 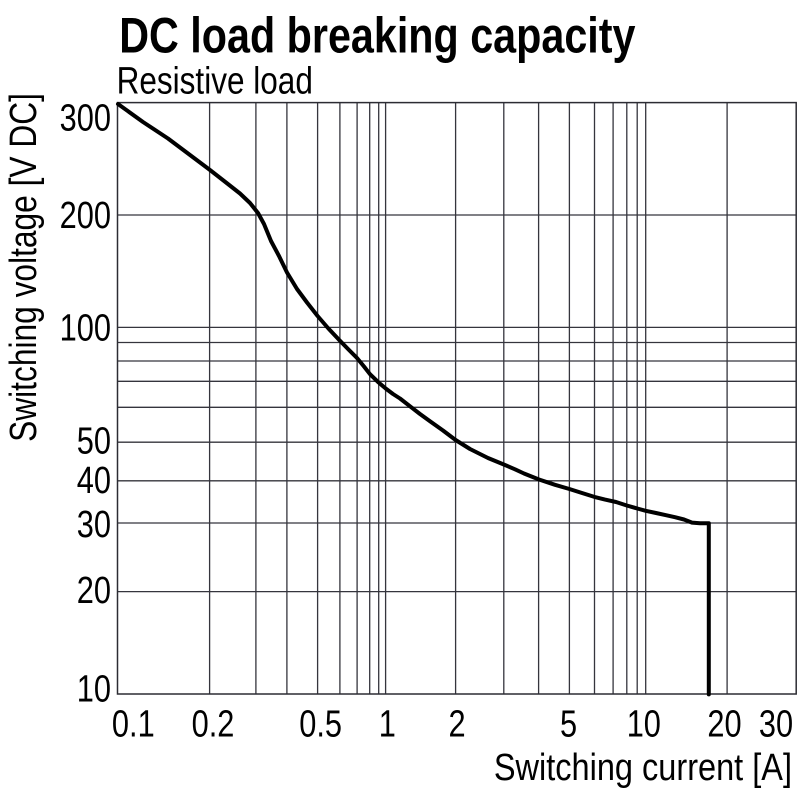 What do you see at coordinates (85, 328) in the screenshot?
I see `svg-text: 100` at bounding box center [85, 328].